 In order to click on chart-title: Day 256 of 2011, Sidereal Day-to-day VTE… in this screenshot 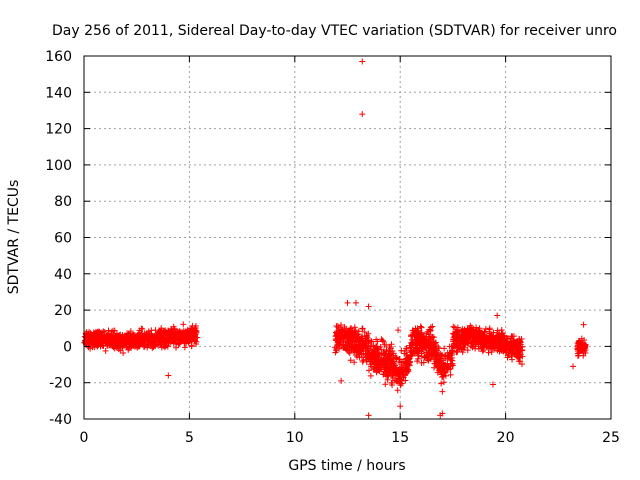, I will do `click(334, 31)`.